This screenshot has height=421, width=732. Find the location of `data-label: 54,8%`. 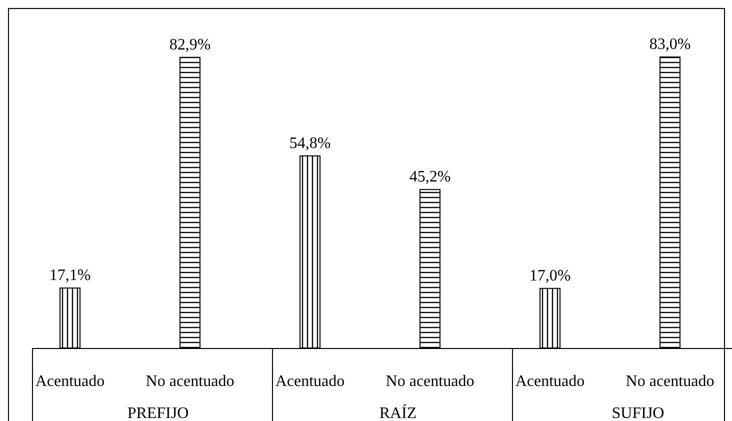

data-label: 54,8% is located at coordinates (310, 143).